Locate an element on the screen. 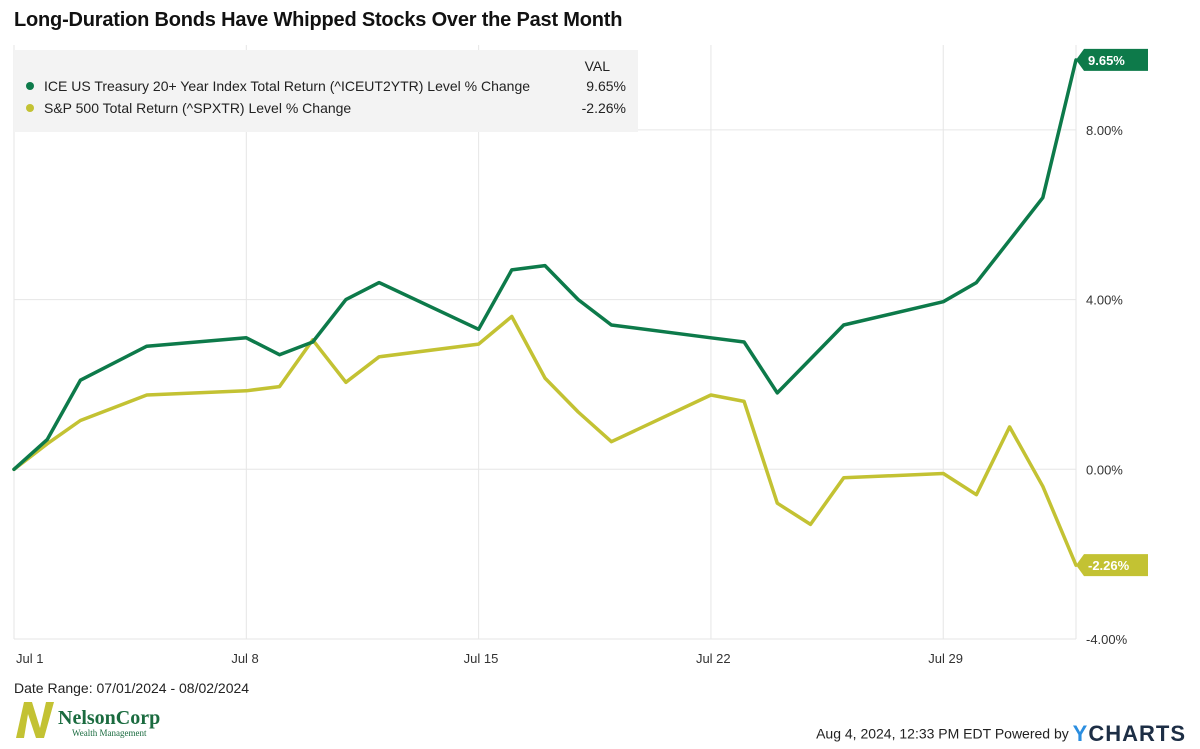 The width and height of the screenshot is (1200, 749). ycharts-logo: YCHARTS is located at coordinates (1129, 733).